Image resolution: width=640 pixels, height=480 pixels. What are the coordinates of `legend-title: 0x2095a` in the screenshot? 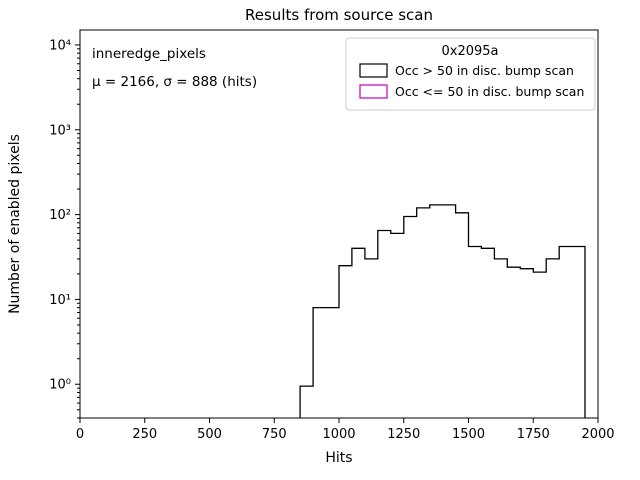 It's located at (469, 51).